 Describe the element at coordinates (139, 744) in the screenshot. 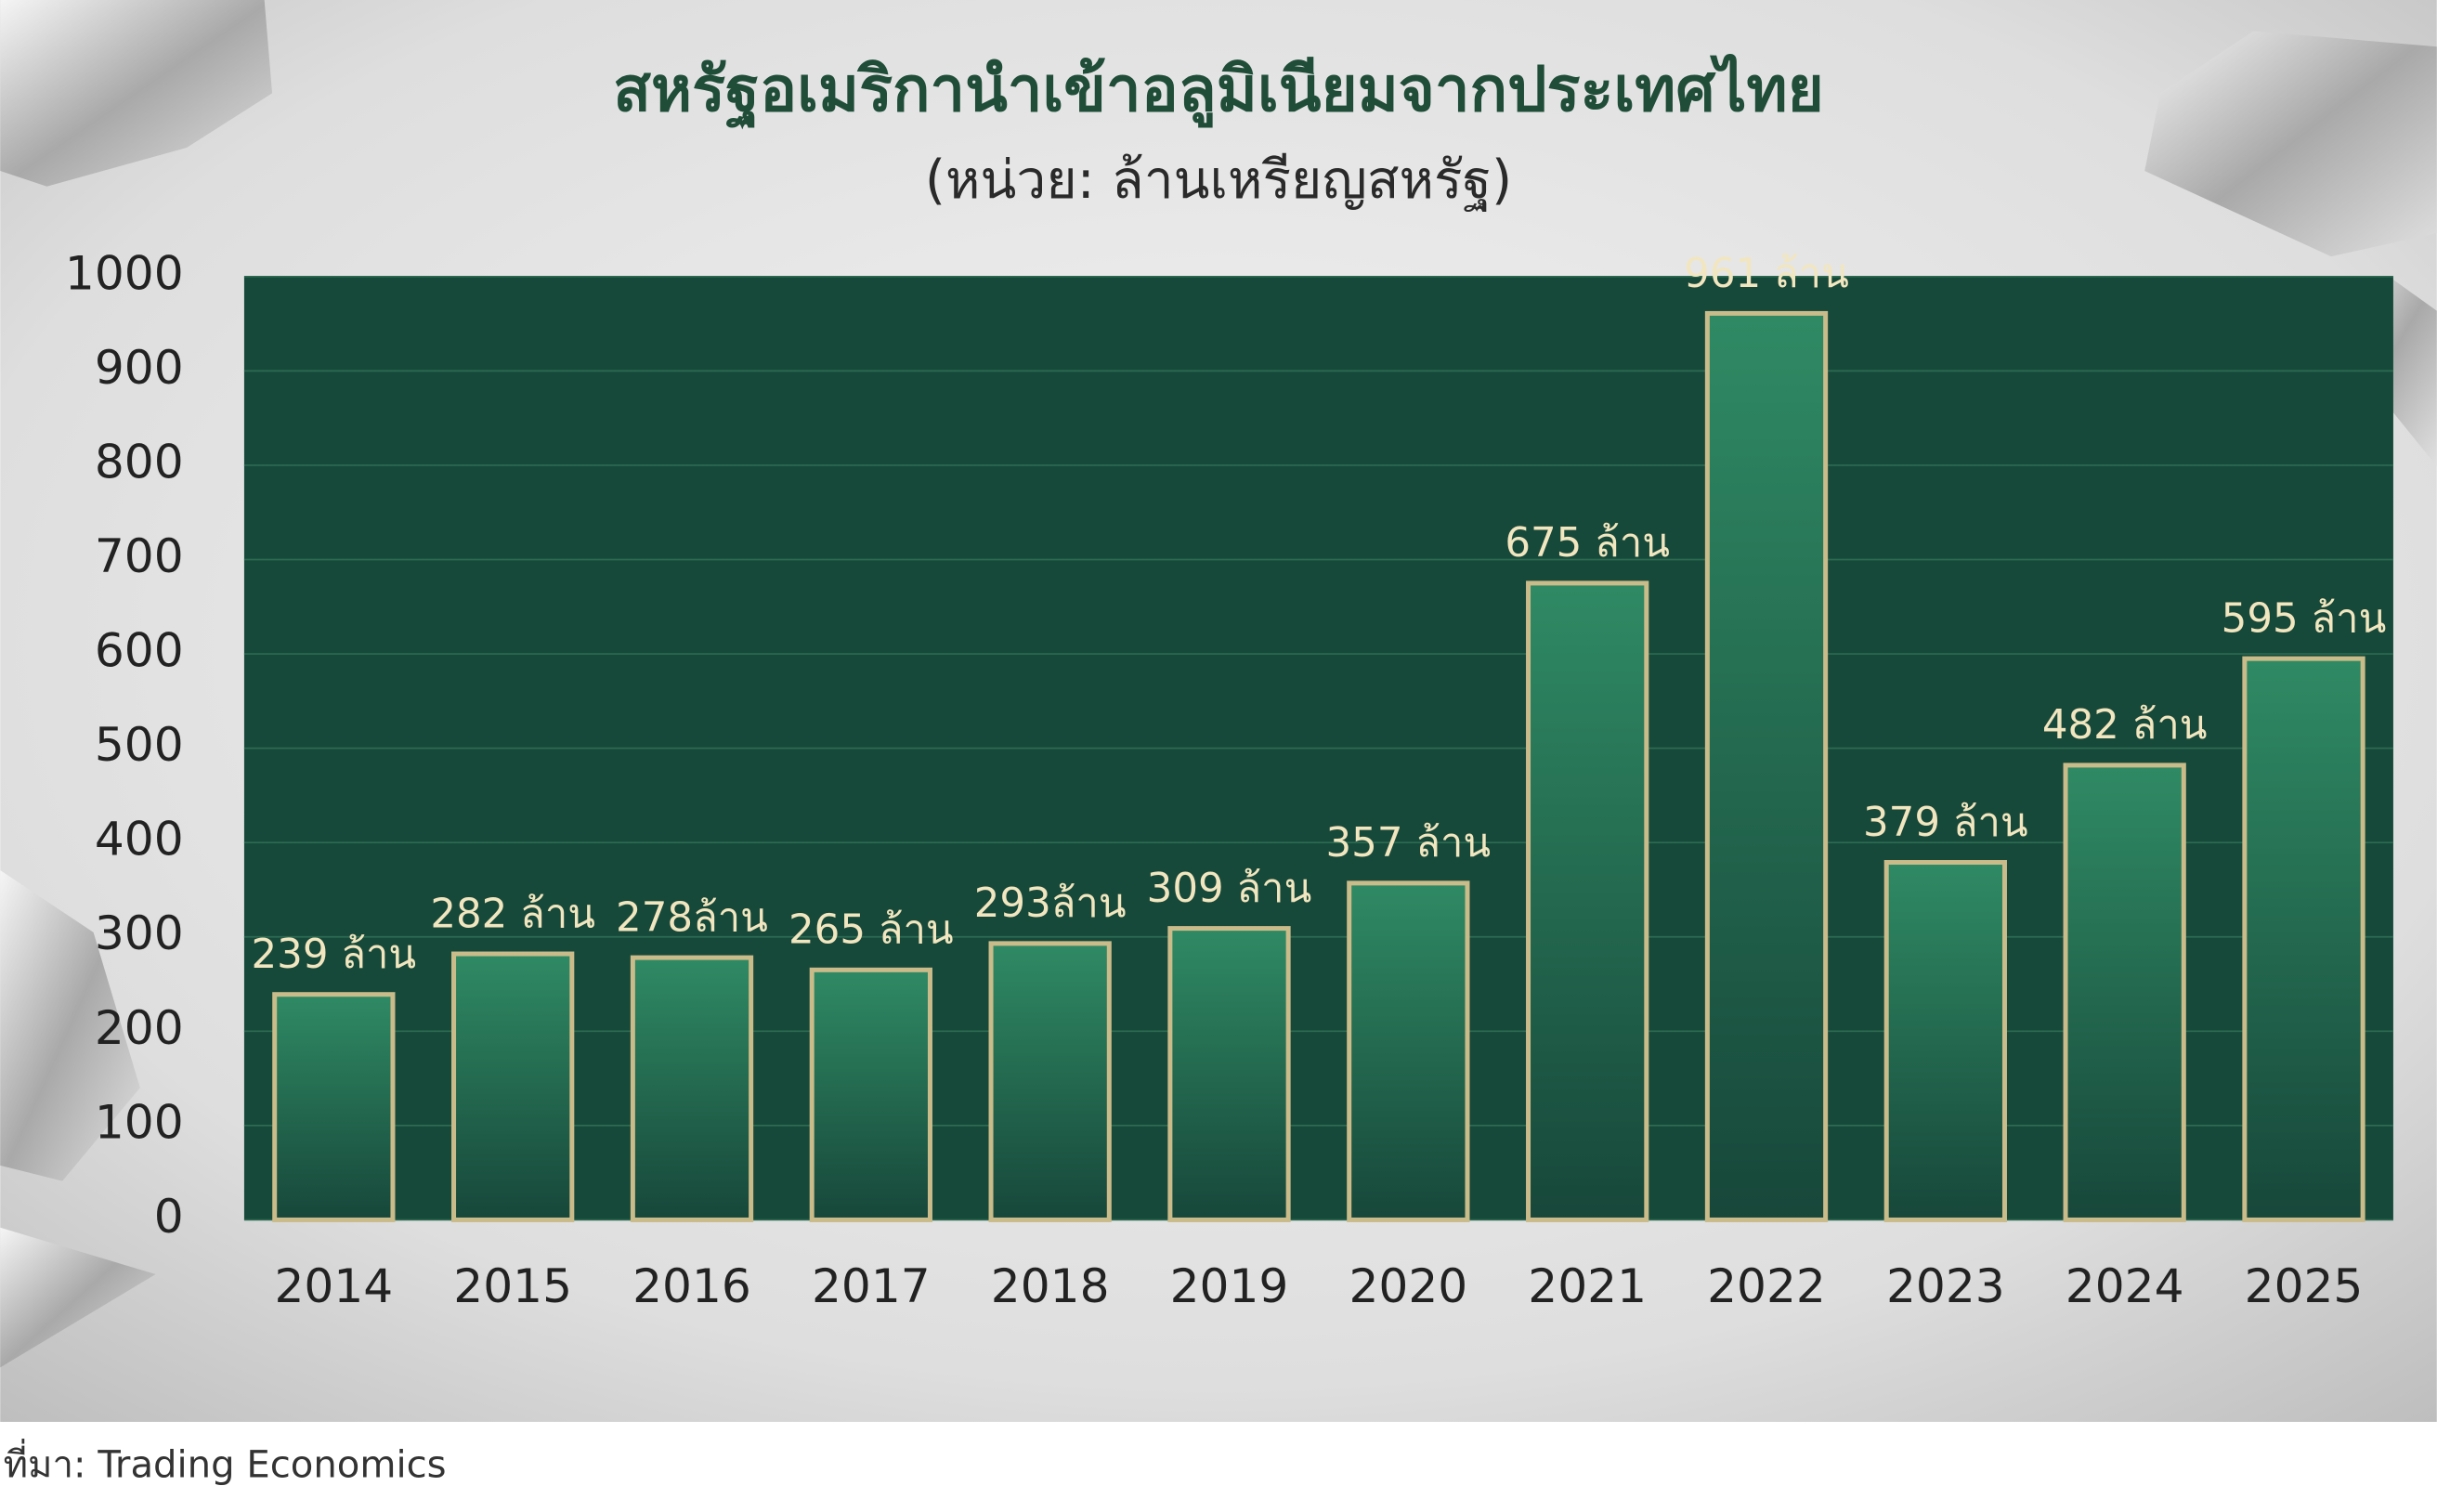

I see `y-tick-label: 500` at that location.